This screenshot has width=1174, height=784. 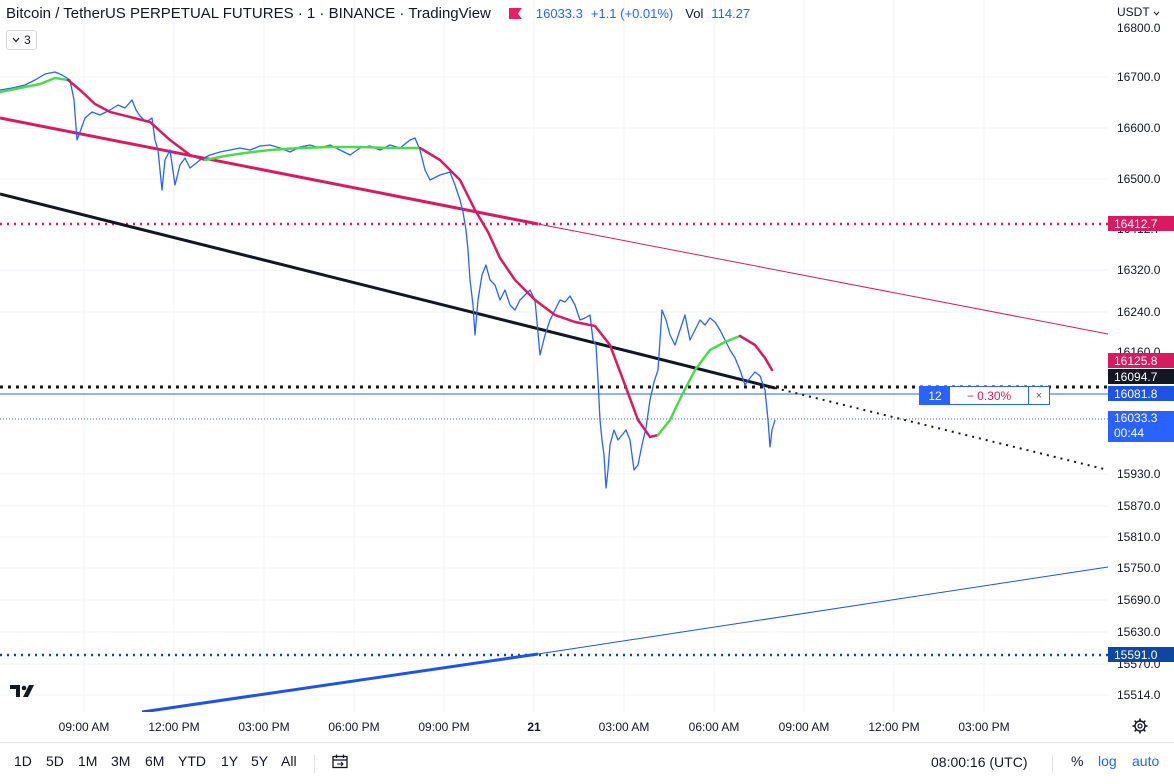 What do you see at coordinates (979, 762) in the screenshot?
I see `utc-clock: 08:00:16 (UTC)` at bounding box center [979, 762].